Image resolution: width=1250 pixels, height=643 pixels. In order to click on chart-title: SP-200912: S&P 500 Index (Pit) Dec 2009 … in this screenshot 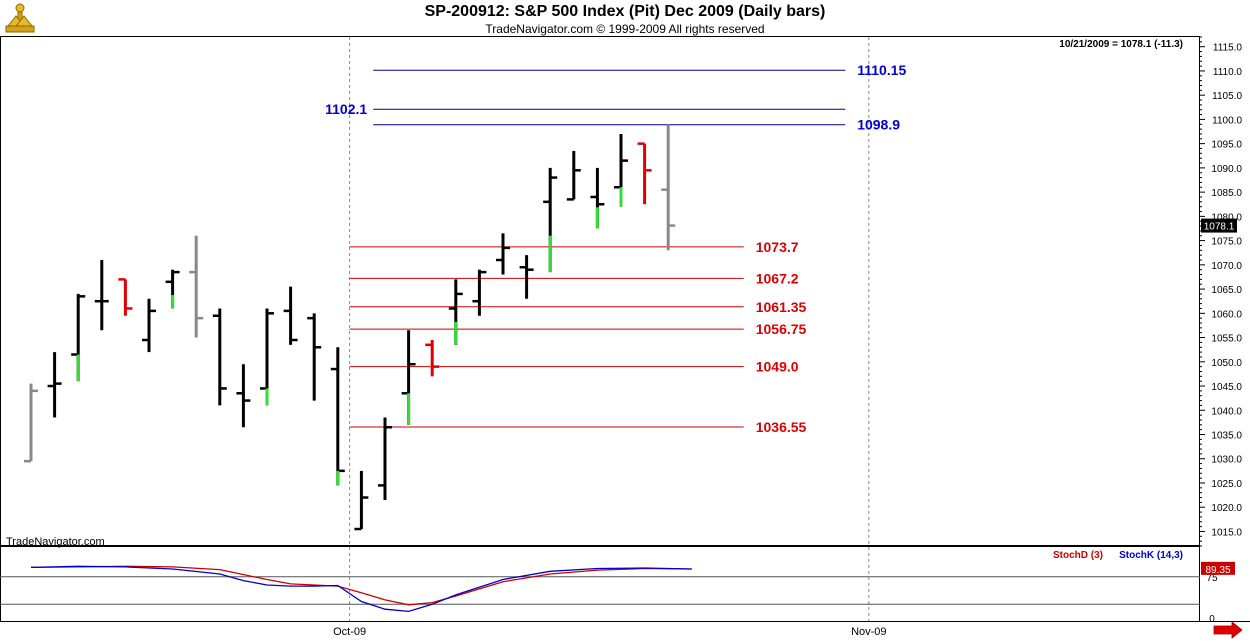, I will do `click(625, 11)`.